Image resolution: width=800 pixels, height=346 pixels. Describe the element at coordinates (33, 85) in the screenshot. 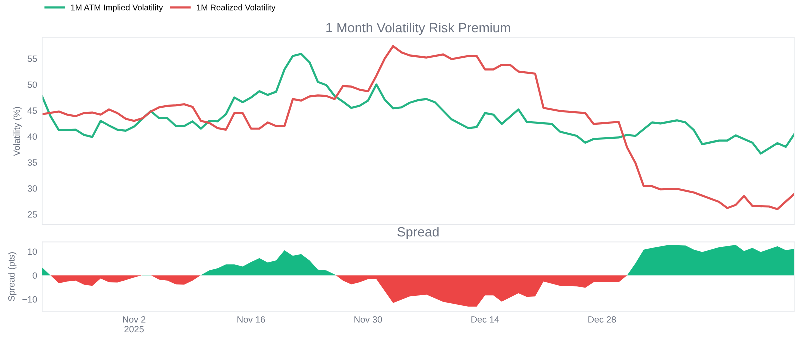

I see `y-tick-label: 50` at that location.